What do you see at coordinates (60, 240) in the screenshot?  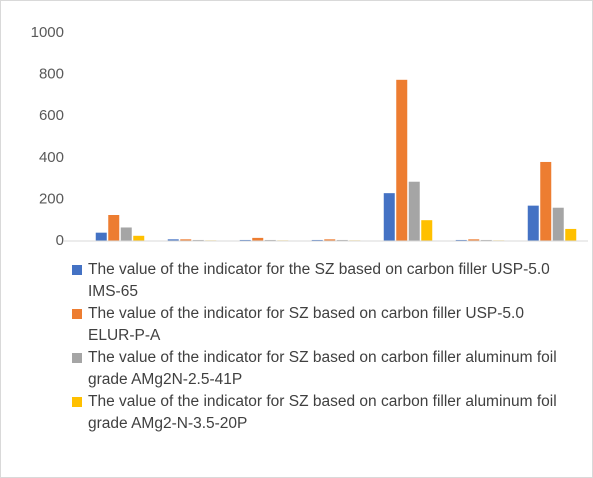 I see `y-tick-label: 0` at bounding box center [60, 240].